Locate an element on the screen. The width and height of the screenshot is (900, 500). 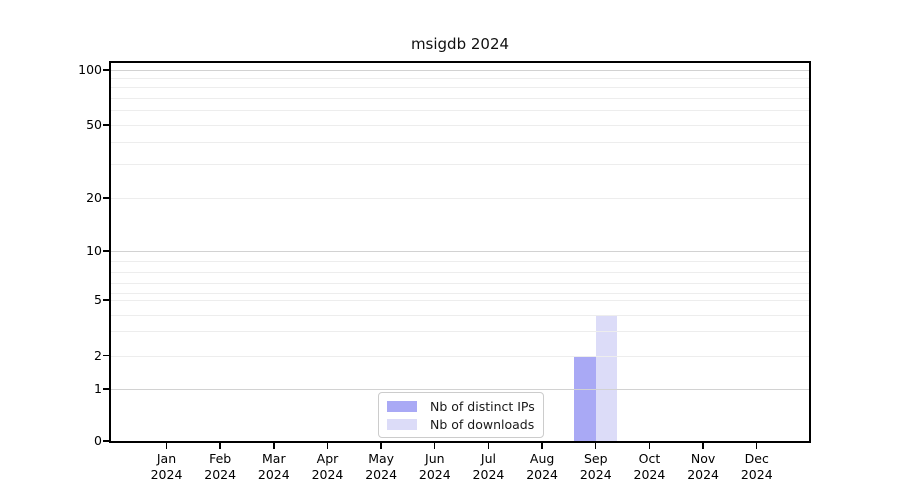
x-tick-label: Dec 2024 is located at coordinates (757, 466).